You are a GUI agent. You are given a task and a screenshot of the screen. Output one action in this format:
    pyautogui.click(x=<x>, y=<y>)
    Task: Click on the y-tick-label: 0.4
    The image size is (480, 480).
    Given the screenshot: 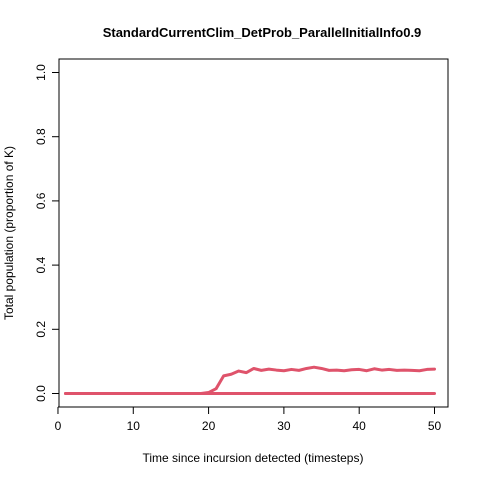 What is the action you would take?
    pyautogui.click(x=41, y=264)
    